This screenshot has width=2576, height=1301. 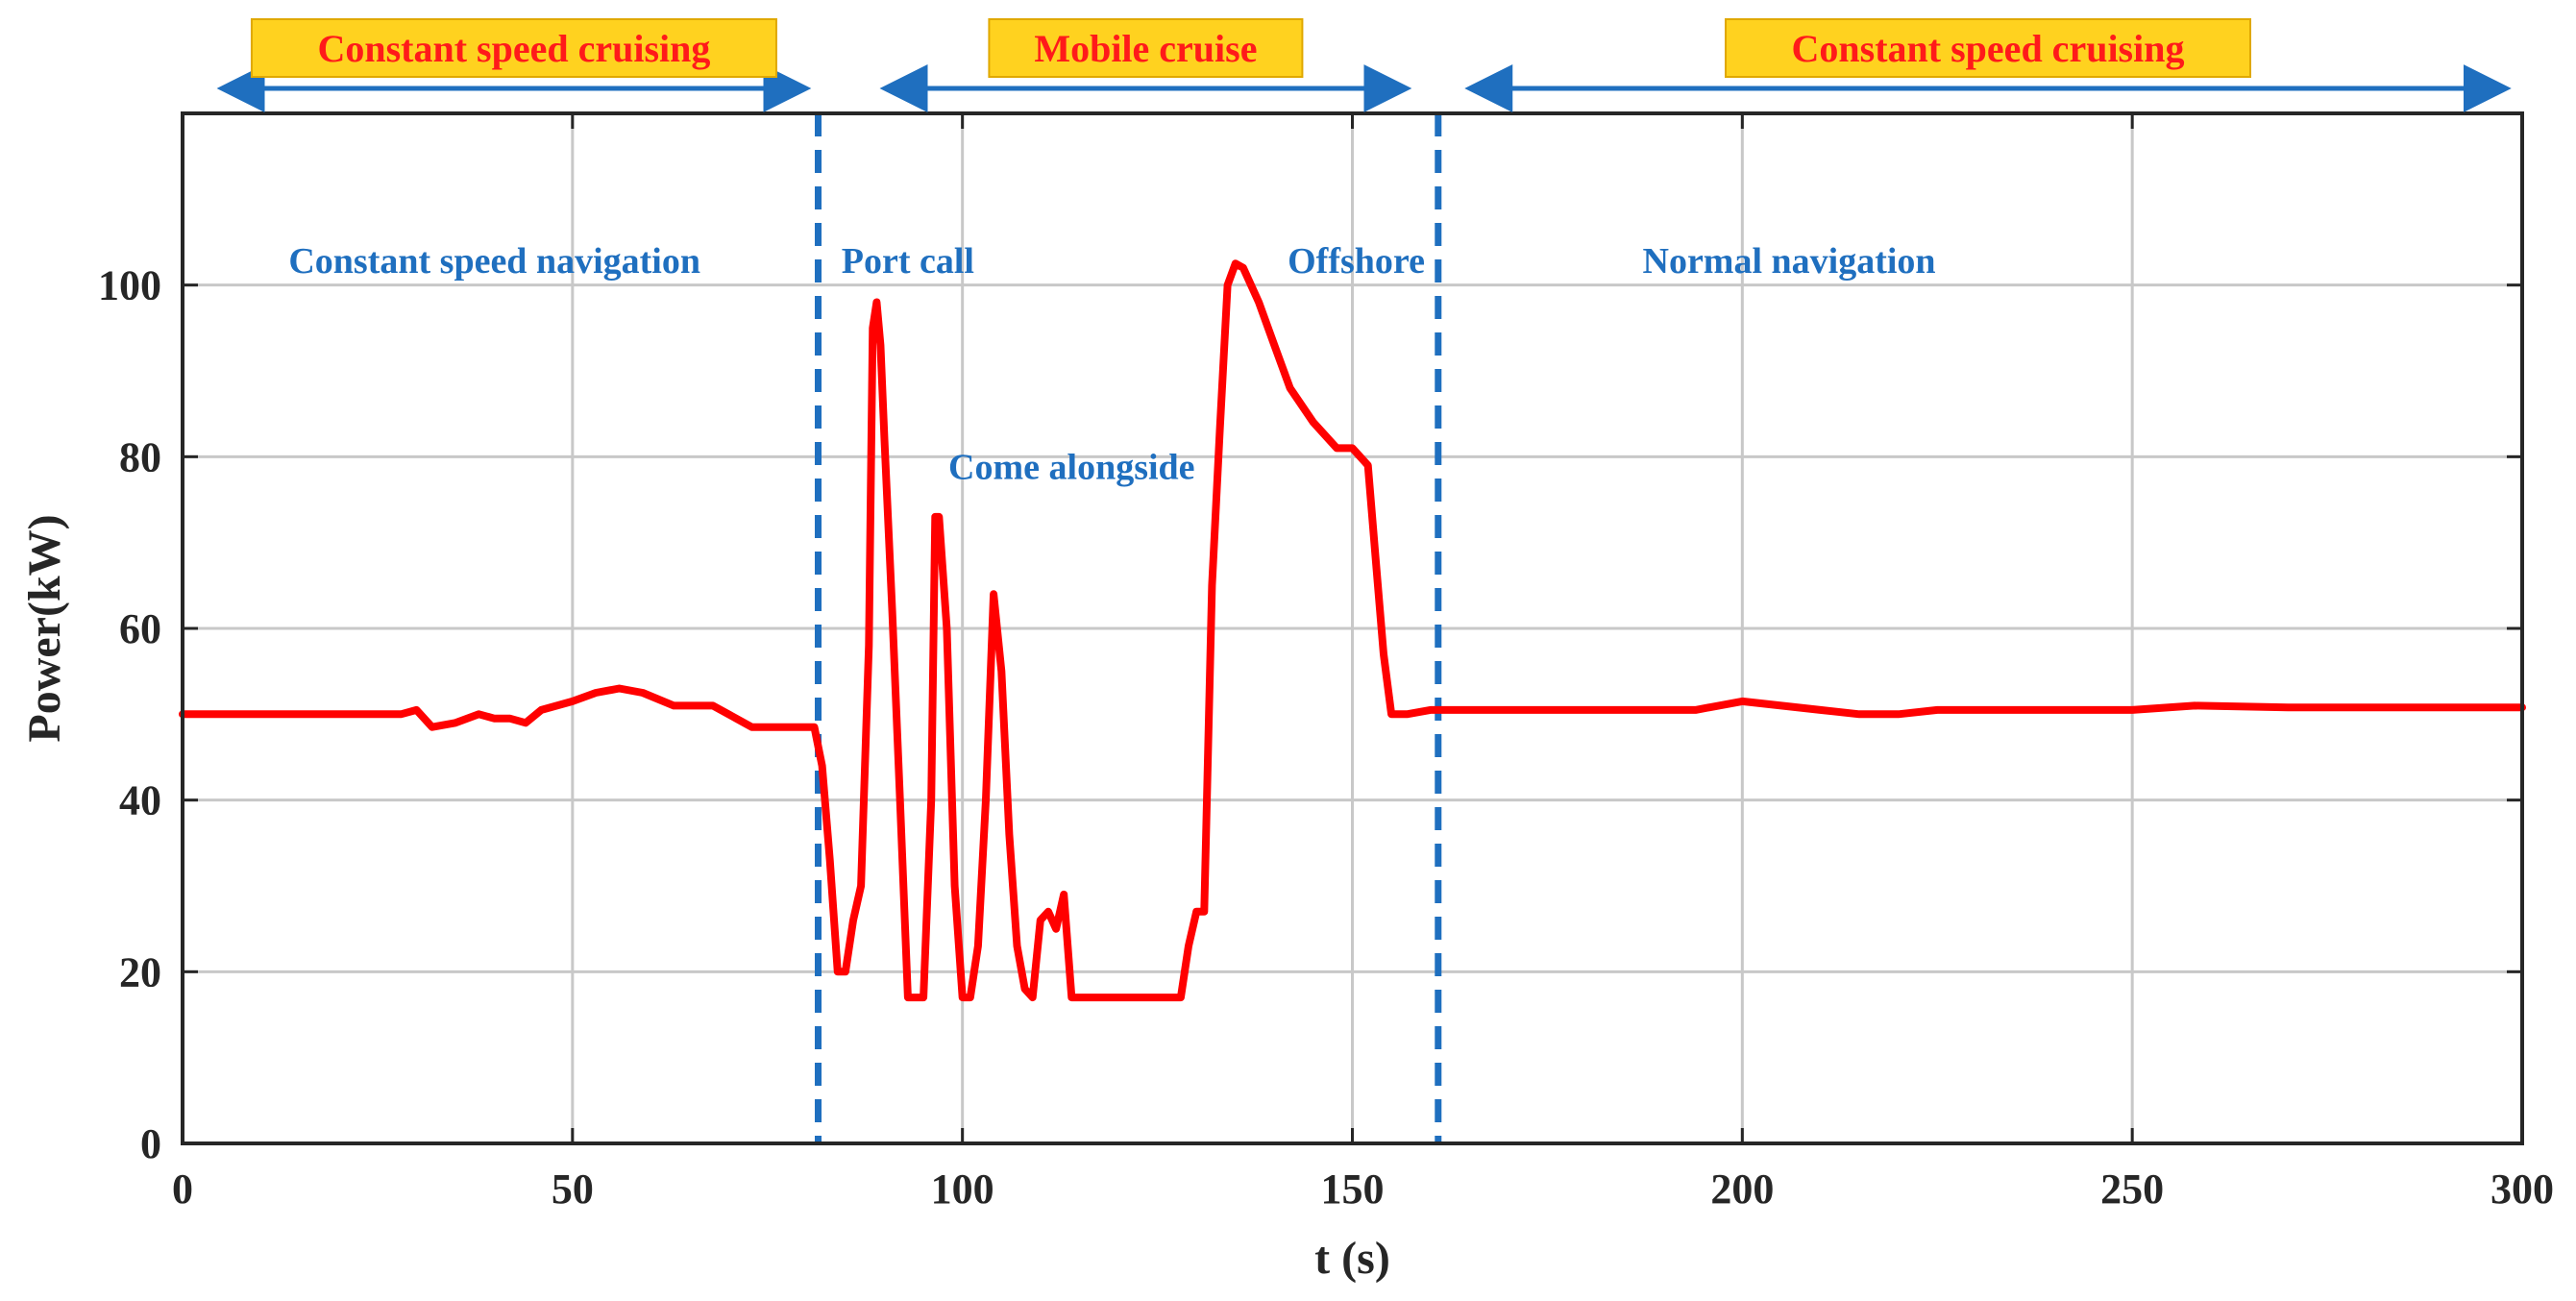 What do you see at coordinates (2132, 1189) in the screenshot?
I see `x-tick-label: 250` at bounding box center [2132, 1189].